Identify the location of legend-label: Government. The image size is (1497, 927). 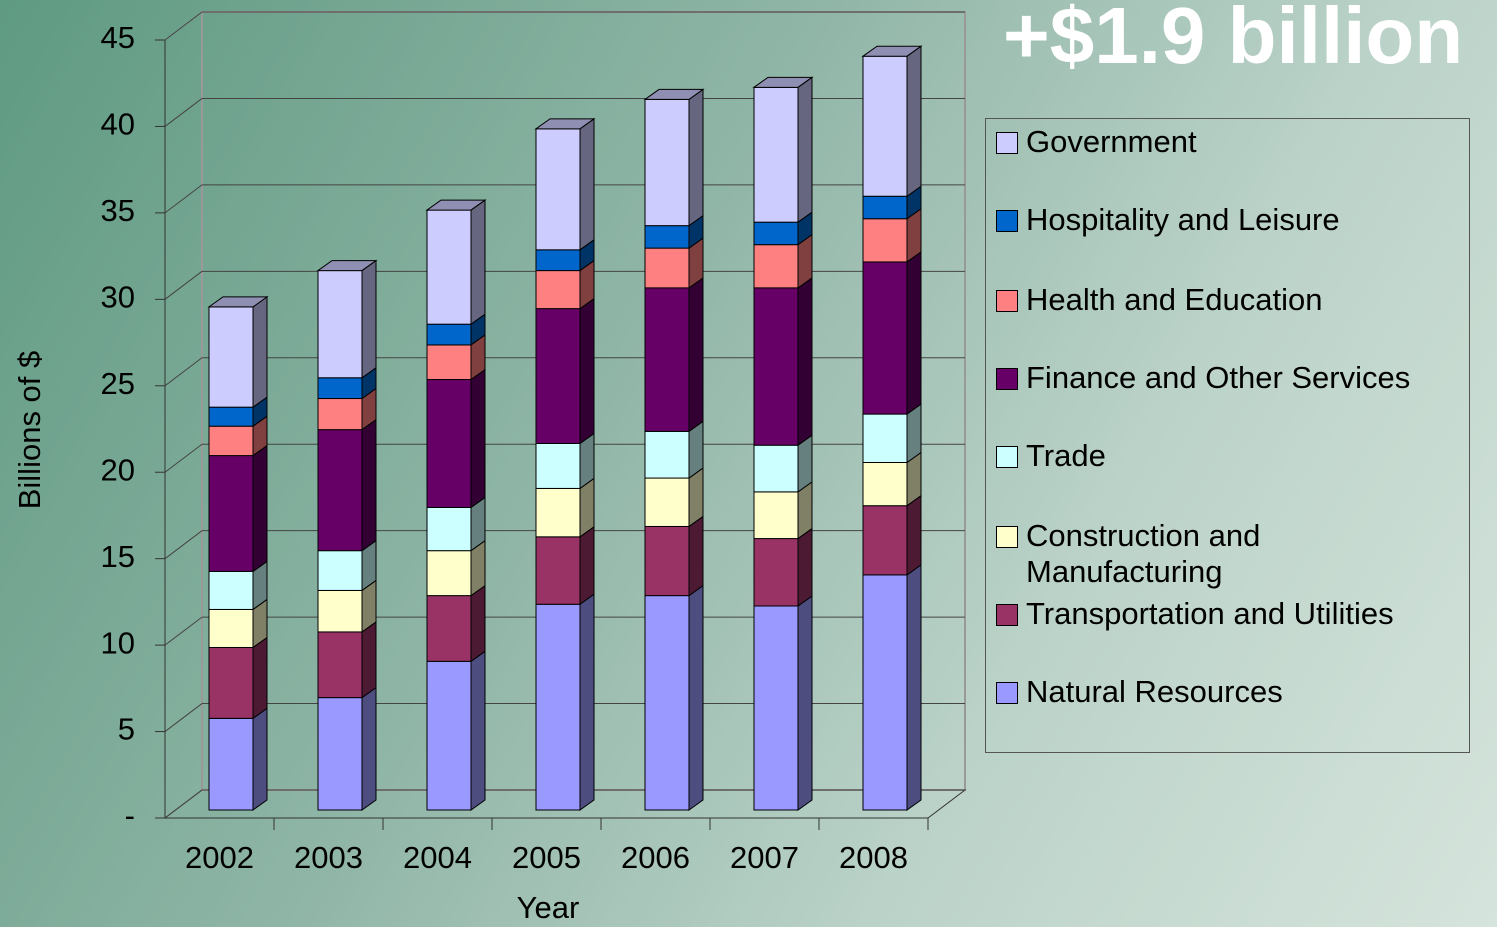
(1111, 141).